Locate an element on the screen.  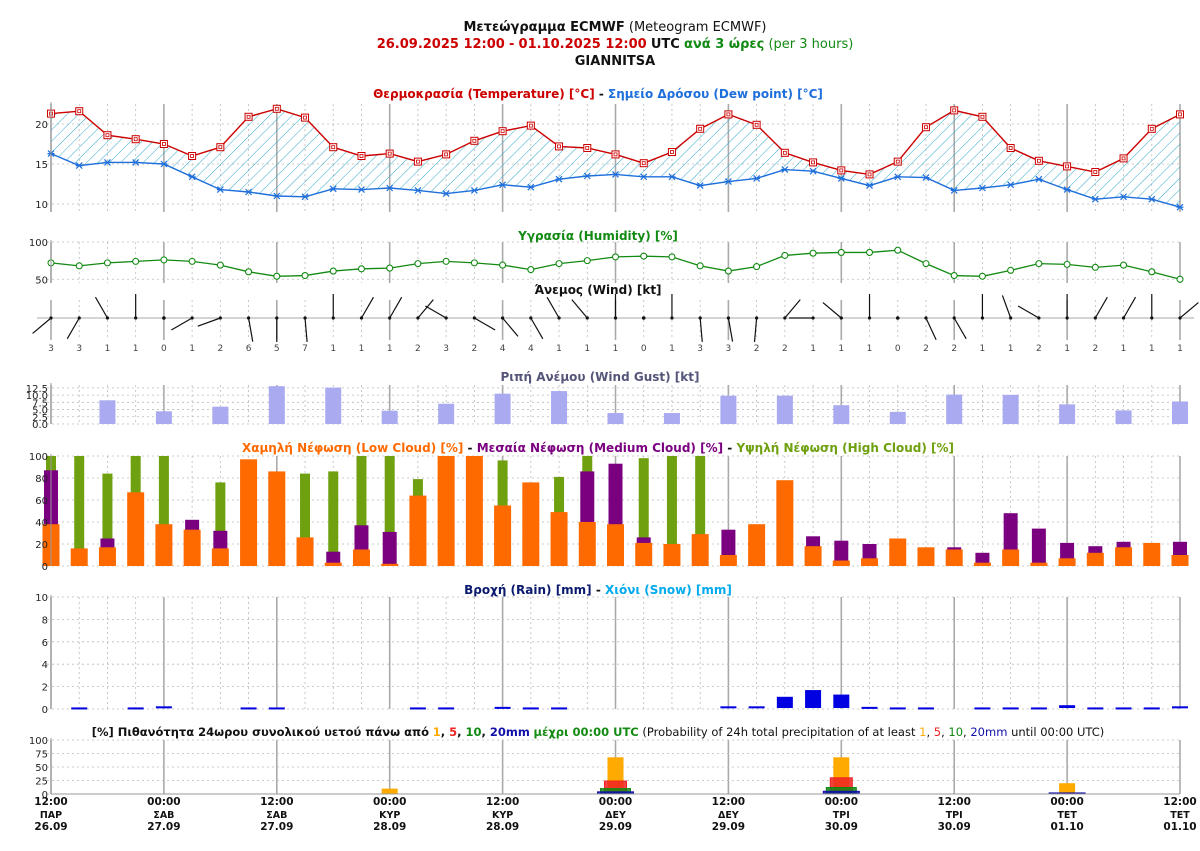
wind-speed-label: 0 is located at coordinates (164, 349).